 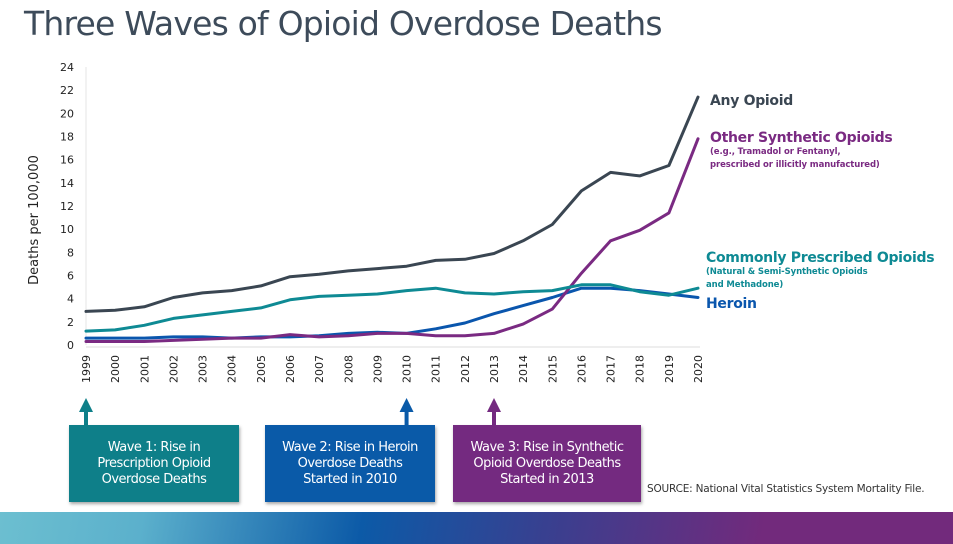 I want to click on wave-1-line-1: Wave 1: Rise in, so click(x=154, y=447).